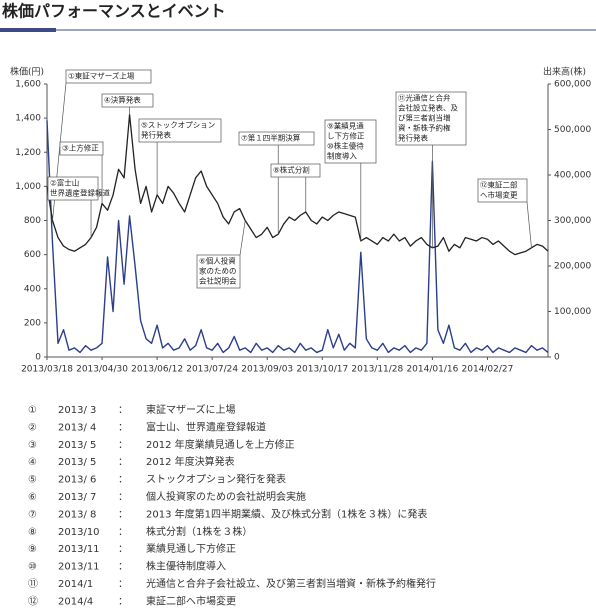 Image resolution: width=596 pixels, height=609 pixels. Describe the element at coordinates (101, 76) in the screenshot. I see `annotation-text: ①東証マザーズ上場` at that location.